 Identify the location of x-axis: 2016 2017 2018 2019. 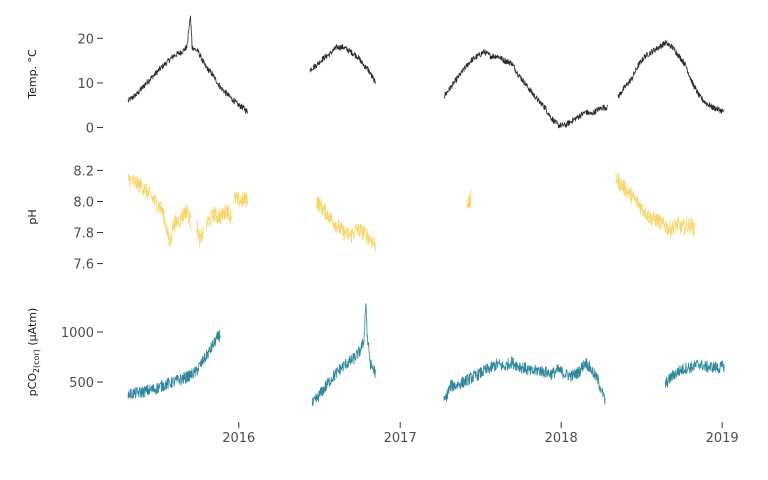
(480, 434).